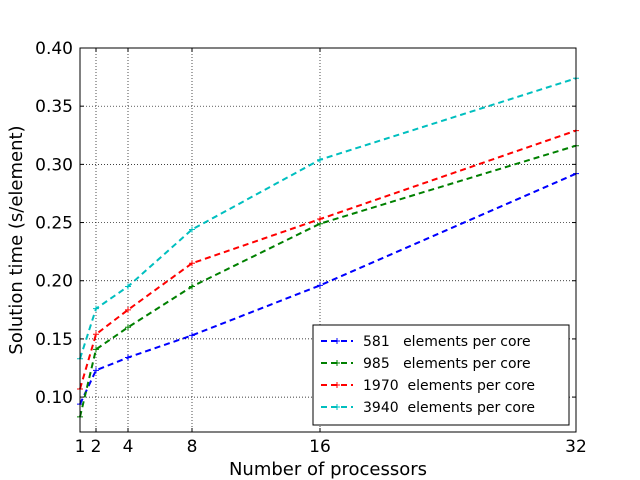 The image size is (640, 480). I want to click on x-axis-title: Number of processors, so click(328, 469).